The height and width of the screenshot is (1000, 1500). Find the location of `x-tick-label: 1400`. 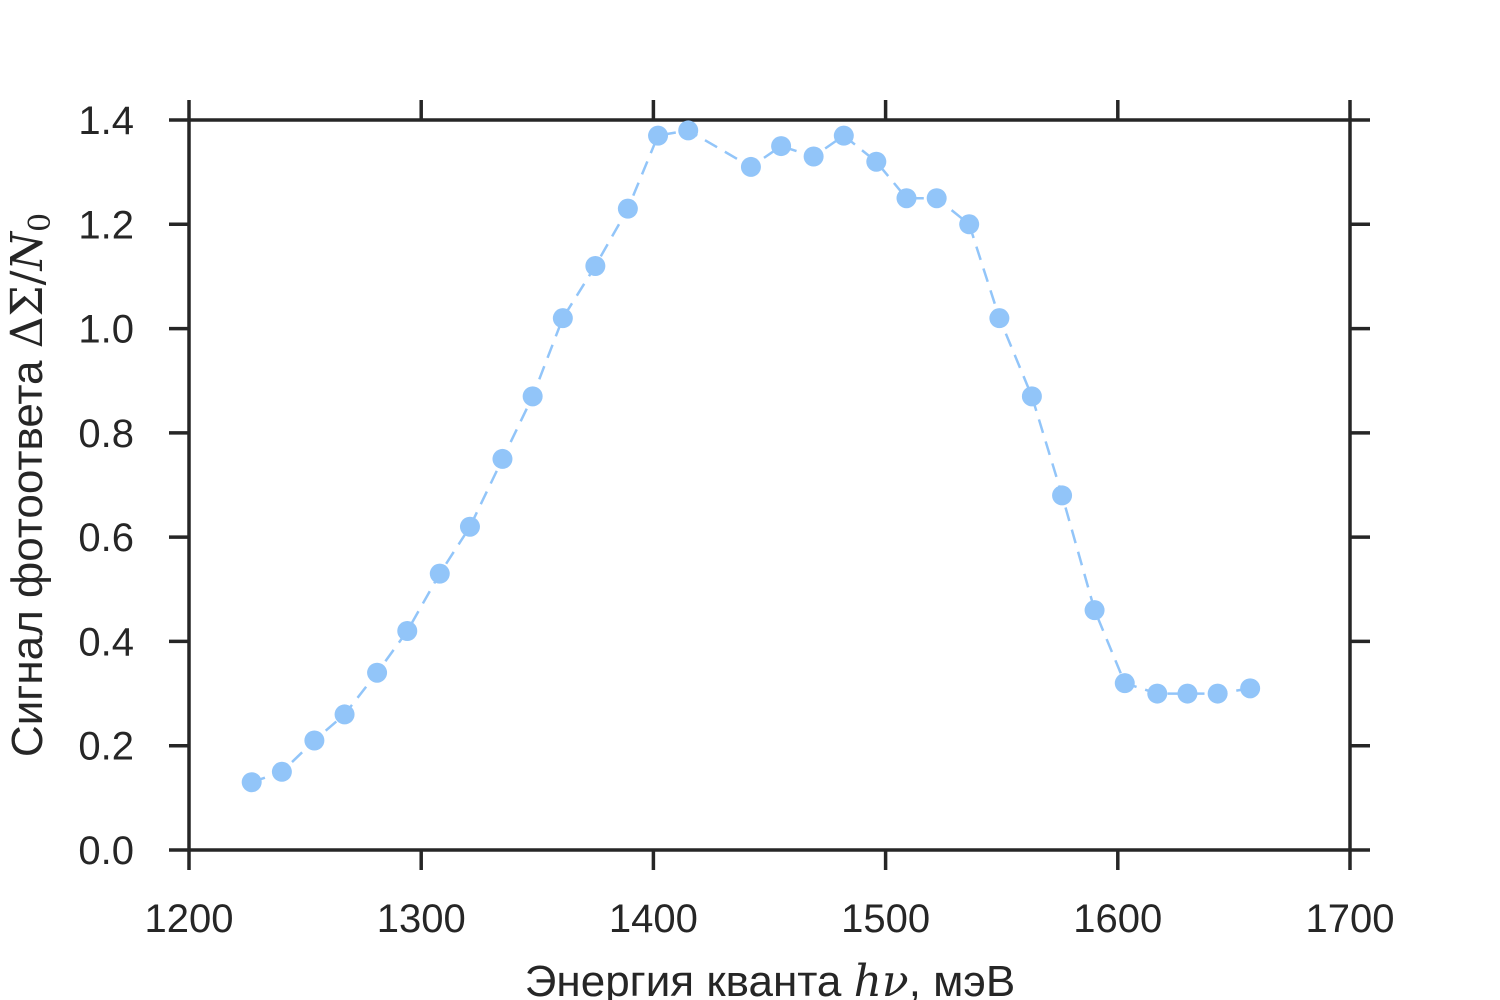

x-tick-label: 1400 is located at coordinates (653, 919).